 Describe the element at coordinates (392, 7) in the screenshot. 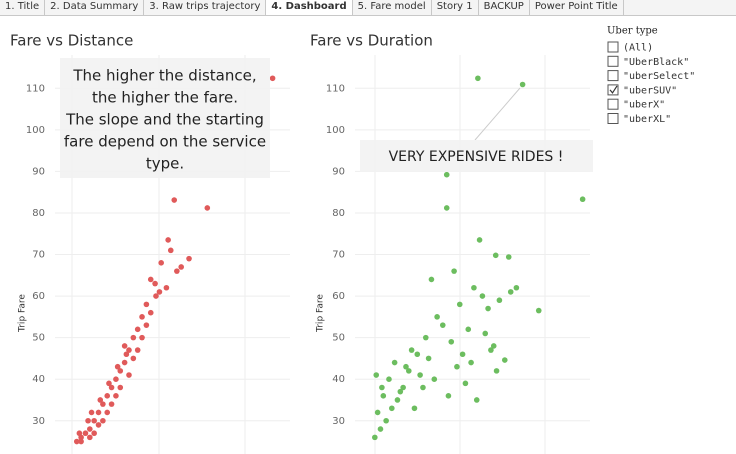

I see `tab: 5. Fare model` at that location.